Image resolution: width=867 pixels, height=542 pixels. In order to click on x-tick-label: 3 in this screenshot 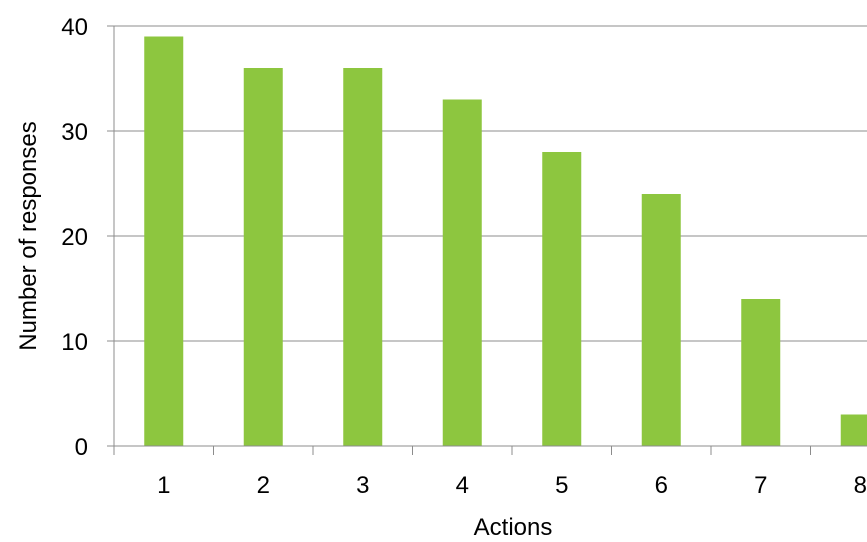, I will do `click(362, 485)`.